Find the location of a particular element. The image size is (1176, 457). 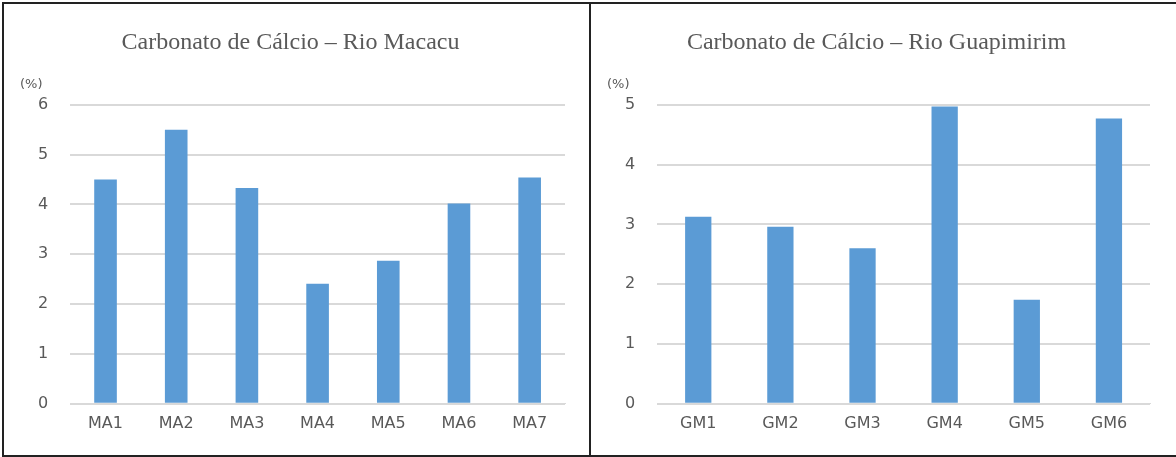

x-tick-label: MA4 is located at coordinates (318, 422).